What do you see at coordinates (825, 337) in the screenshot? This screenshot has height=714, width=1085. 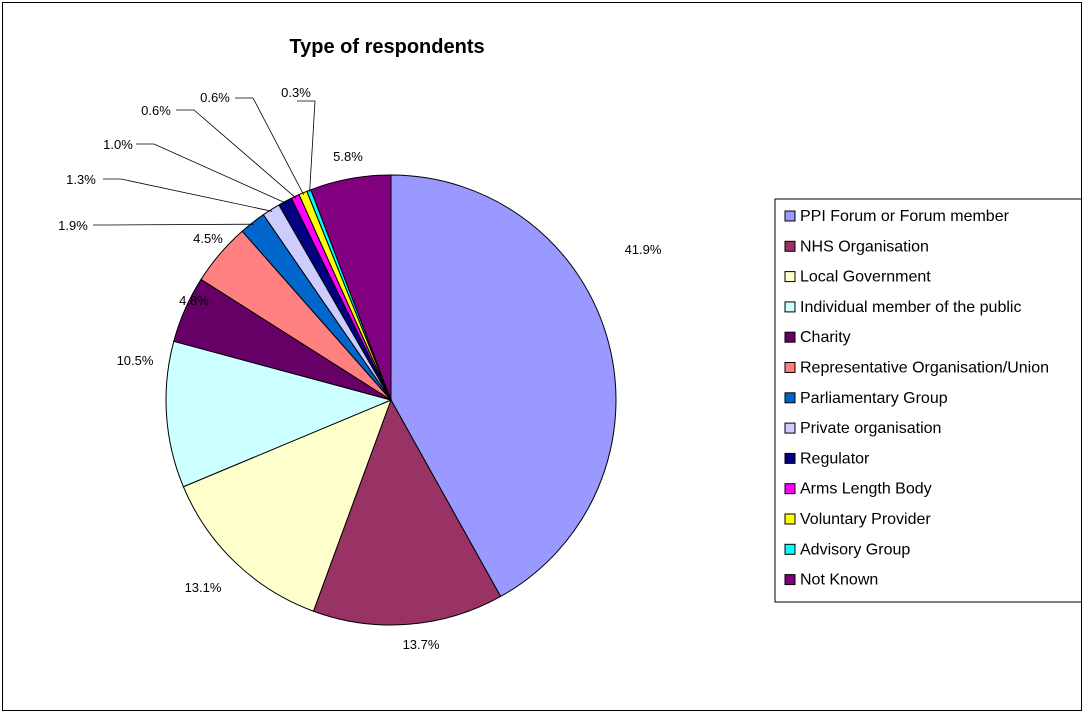 I see `legend-label: Charity` at bounding box center [825, 337].